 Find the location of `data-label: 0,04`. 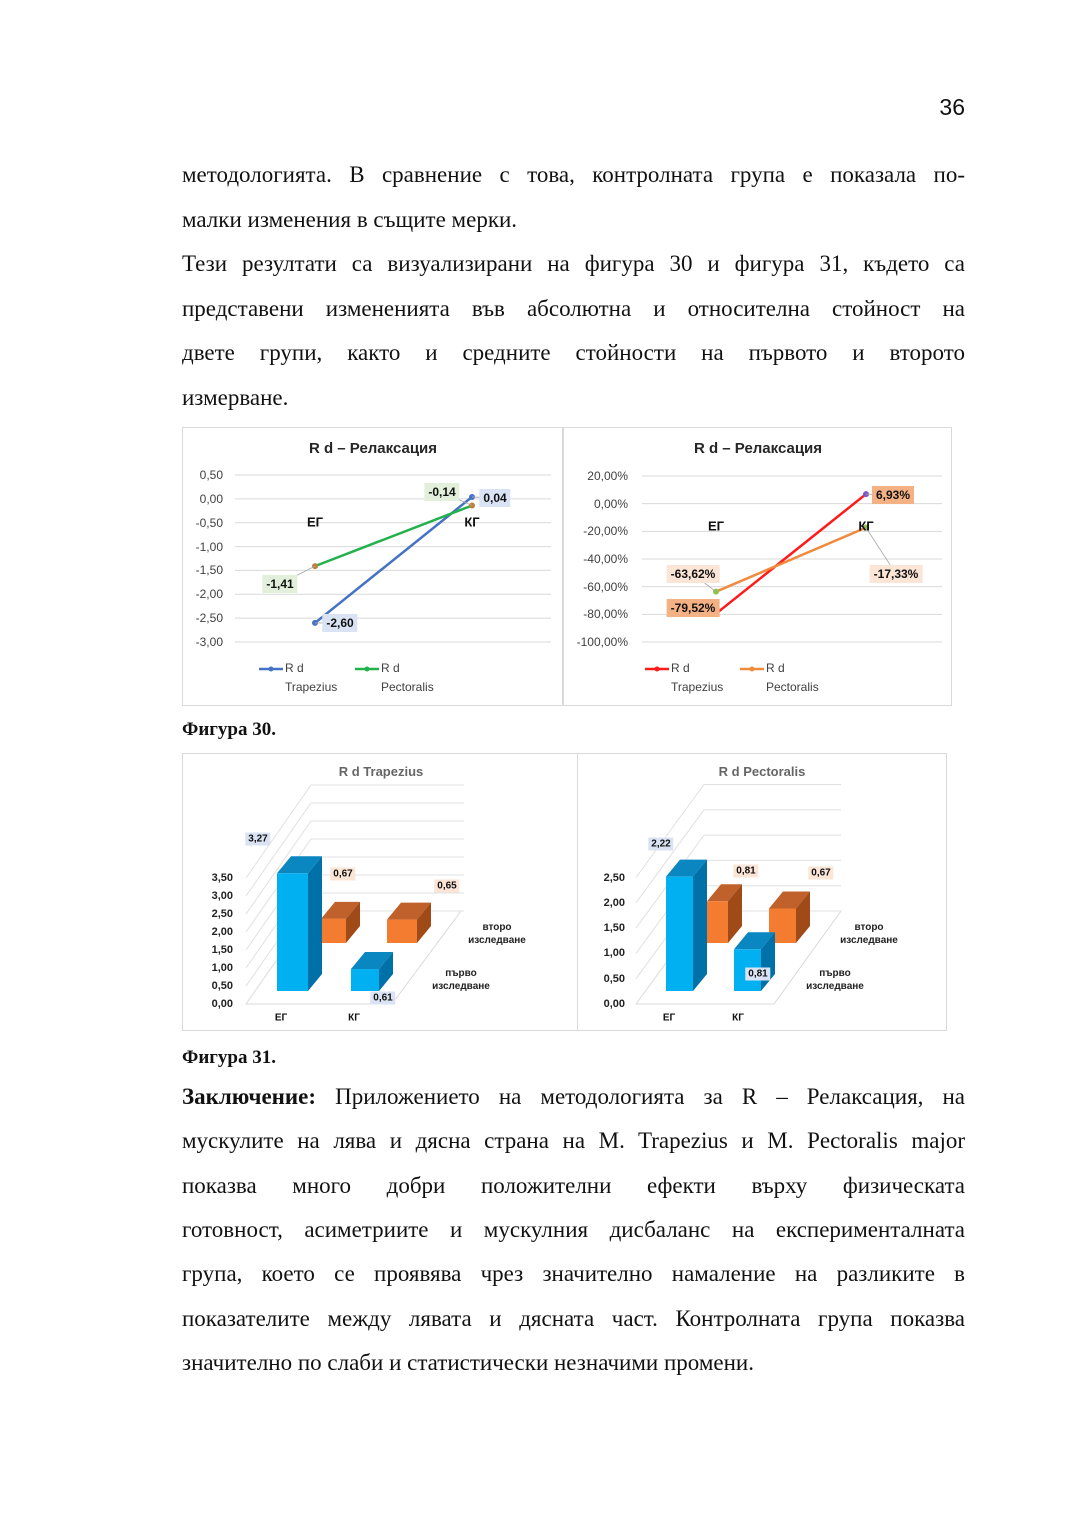

data-label: 0,04 is located at coordinates (495, 498).